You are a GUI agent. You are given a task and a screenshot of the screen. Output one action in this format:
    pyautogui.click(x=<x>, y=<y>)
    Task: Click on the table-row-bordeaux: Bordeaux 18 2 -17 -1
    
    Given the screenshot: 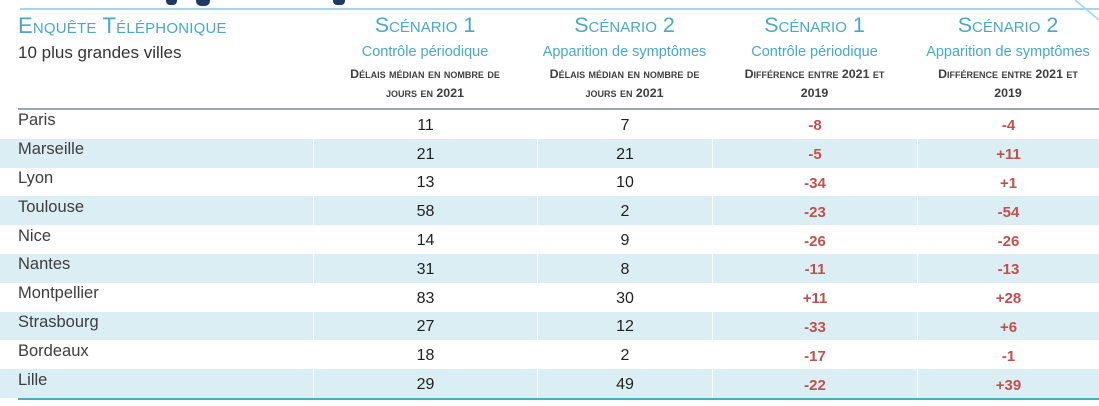 What is the action you would take?
    pyautogui.click(x=549, y=355)
    